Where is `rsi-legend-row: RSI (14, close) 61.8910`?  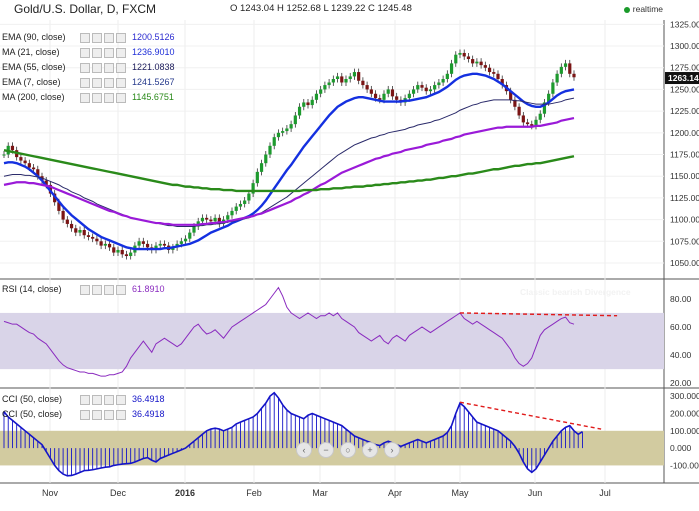
rsi-legend-row: RSI (14, close) 61.8910 is located at coordinates (83, 289).